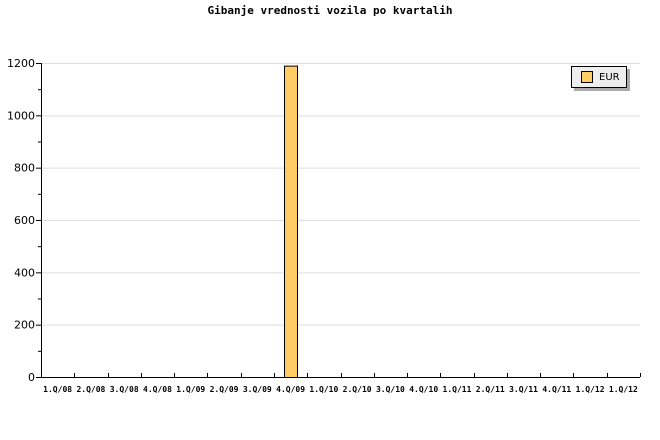 The height and width of the screenshot is (440, 660). What do you see at coordinates (457, 389) in the screenshot?
I see `x-tick-label: 1.Q/11` at bounding box center [457, 389].